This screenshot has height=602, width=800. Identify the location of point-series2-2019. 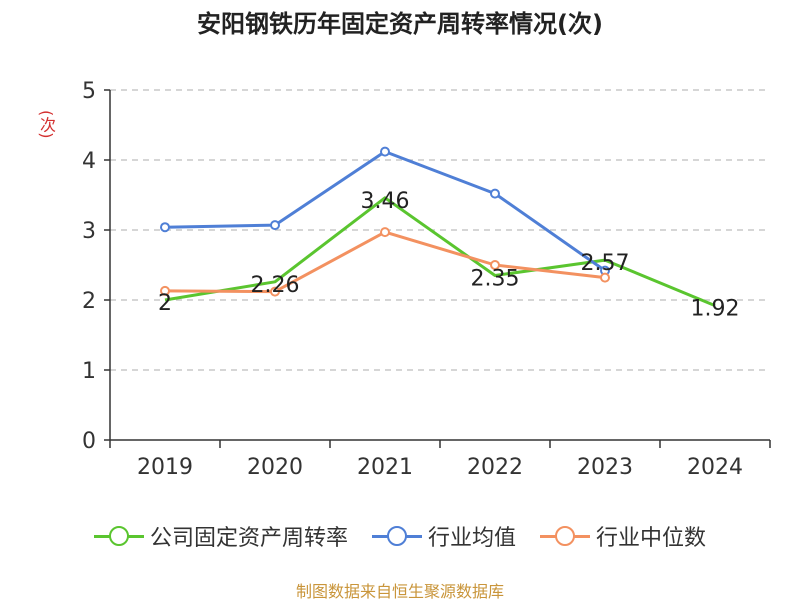
(165, 290).